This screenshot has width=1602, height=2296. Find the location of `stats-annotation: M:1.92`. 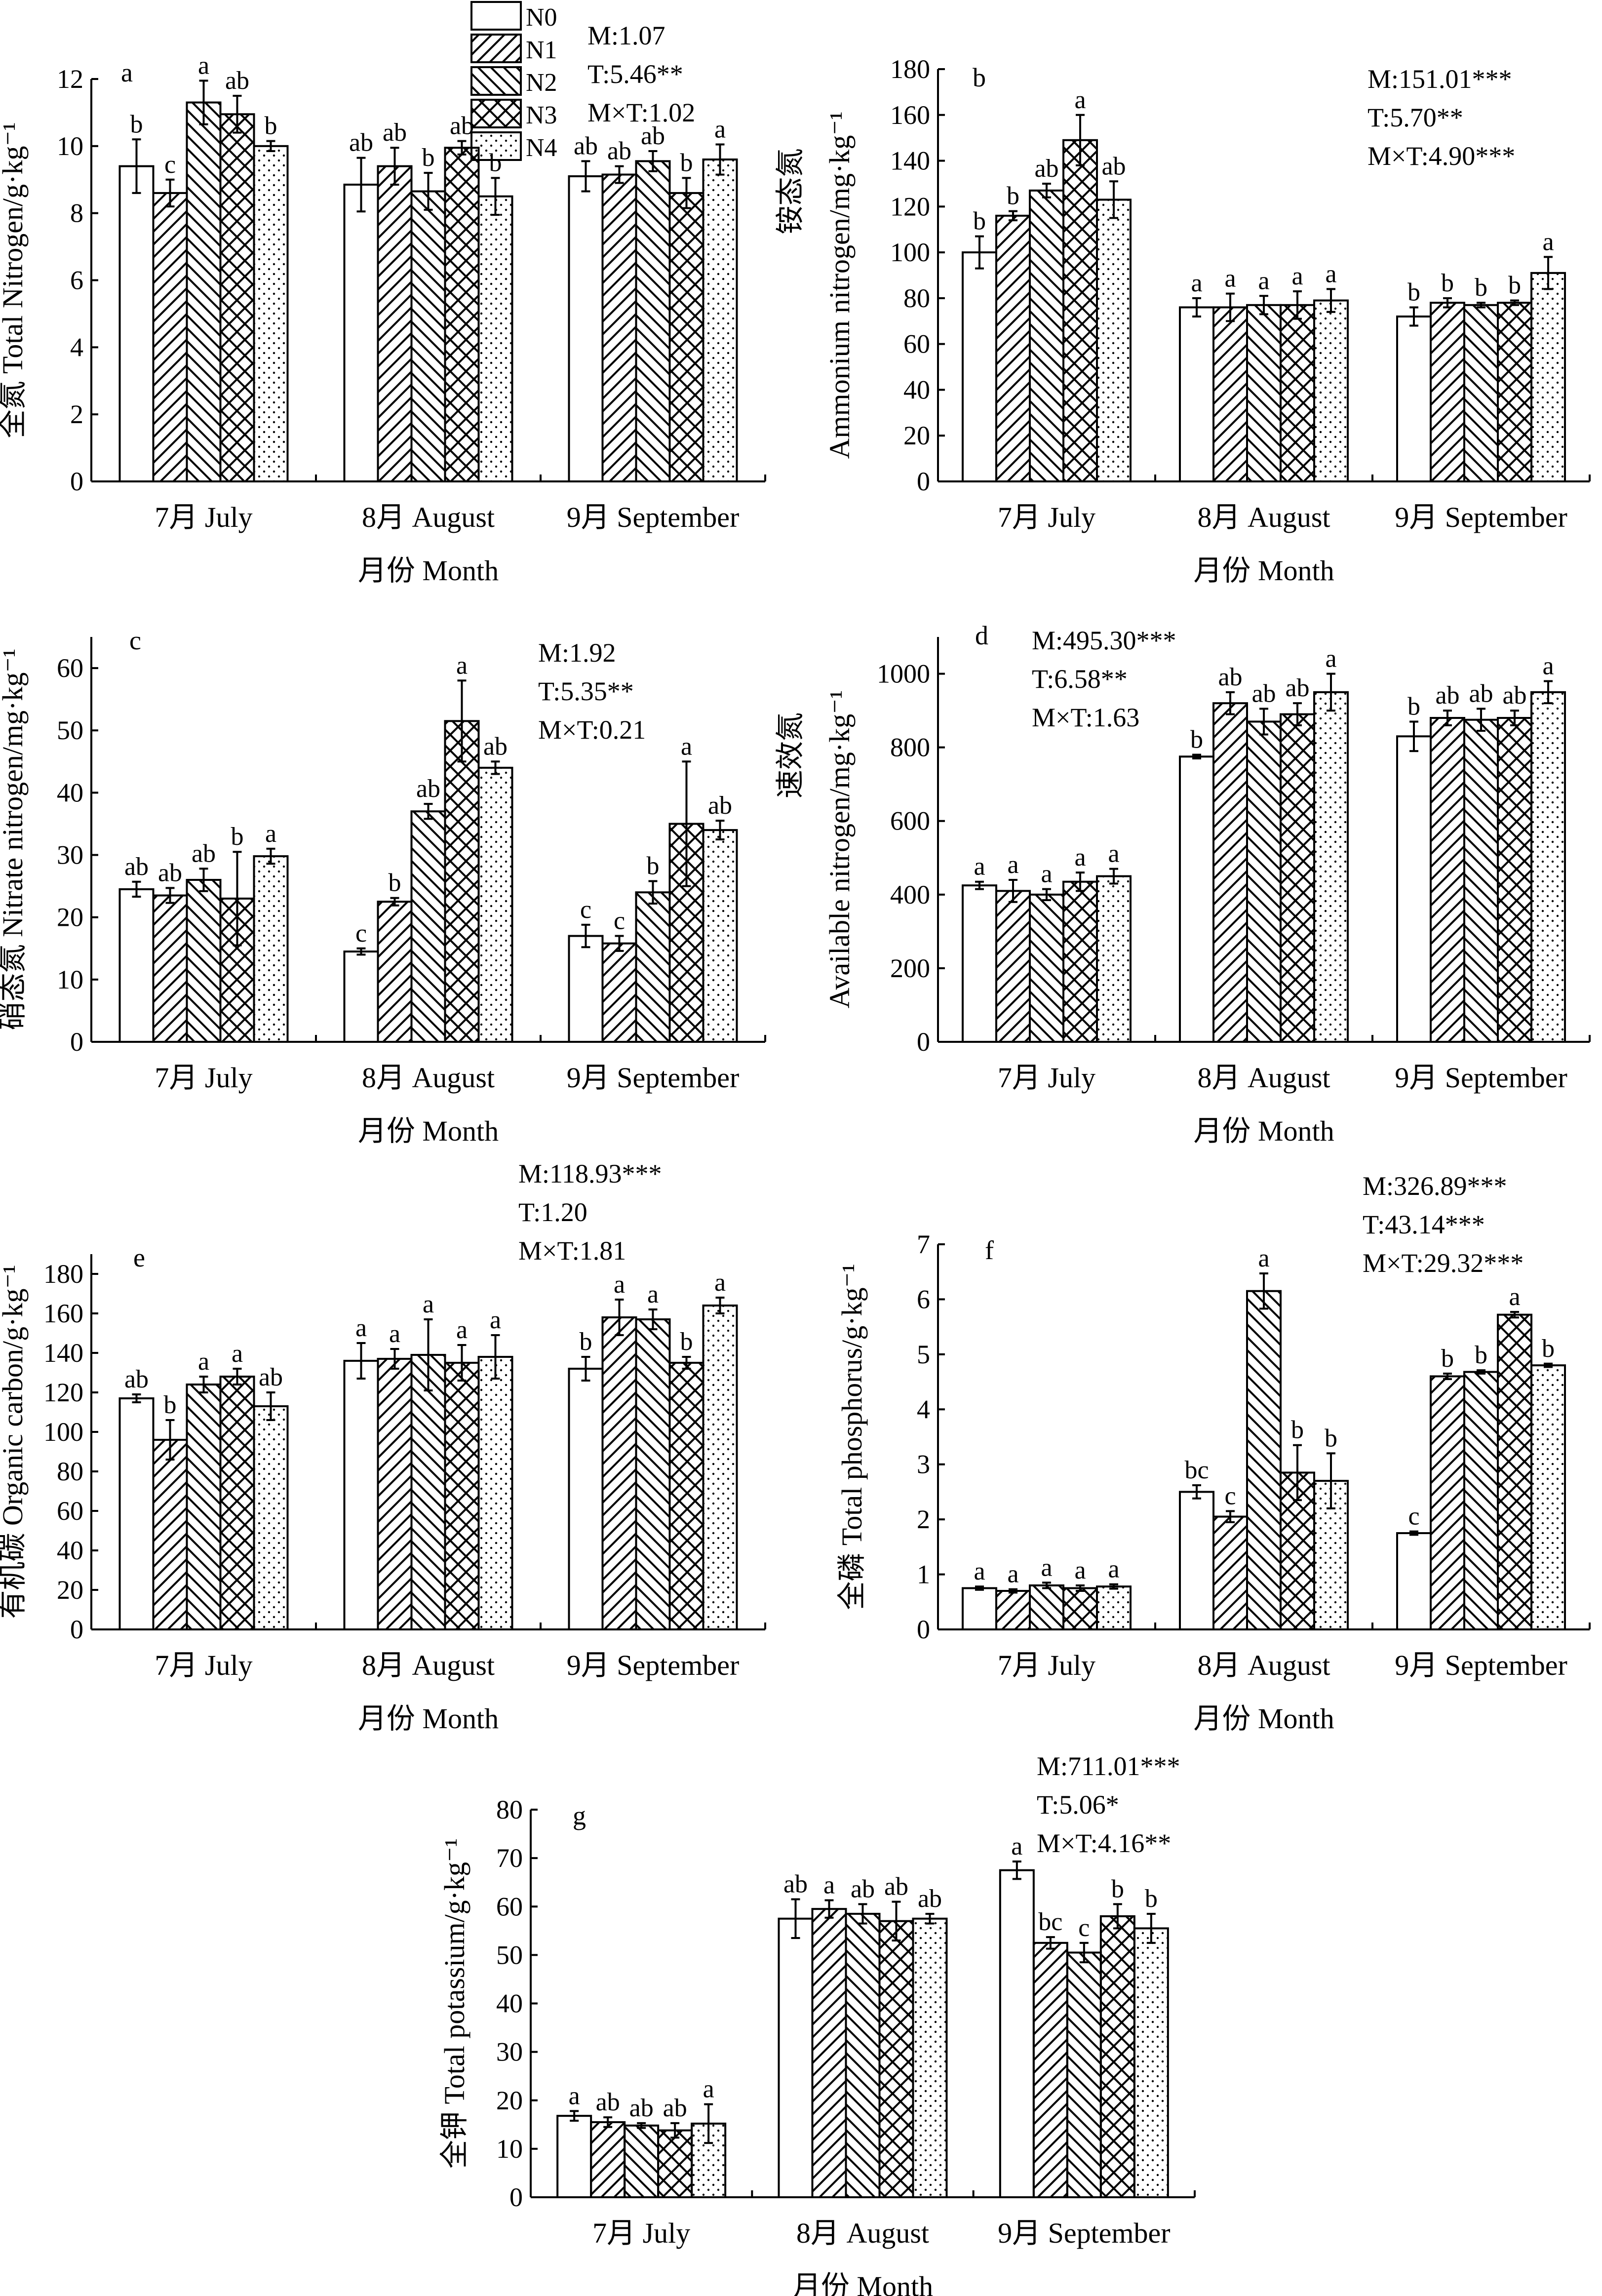

stats-annotation: M:1.92 is located at coordinates (577, 653).